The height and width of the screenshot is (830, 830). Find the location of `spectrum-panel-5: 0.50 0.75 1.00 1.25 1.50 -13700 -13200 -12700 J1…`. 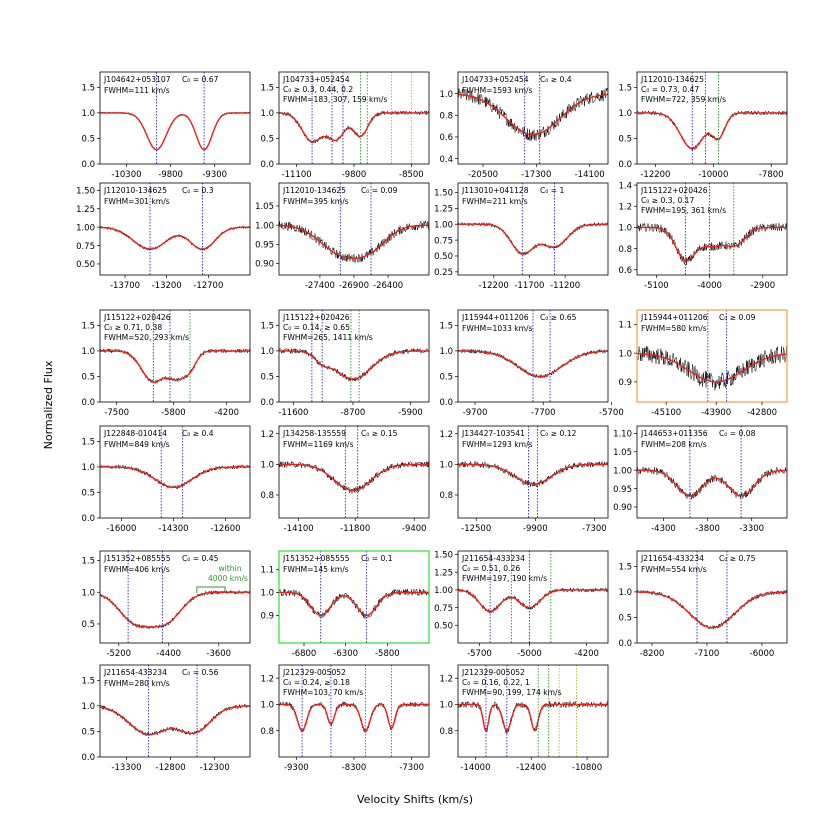

spectrum-panel-5: 0.50 0.75 1.00 1.25 1.50 -13700 -13200 -12700 J1… is located at coordinates (163, 236).